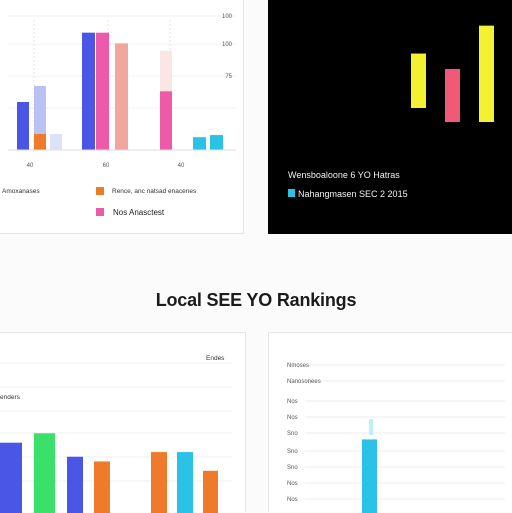 This screenshot has width=512, height=513. I want to click on legend-label-2: Nahangmasen SEC 2 2015, so click(353, 194).